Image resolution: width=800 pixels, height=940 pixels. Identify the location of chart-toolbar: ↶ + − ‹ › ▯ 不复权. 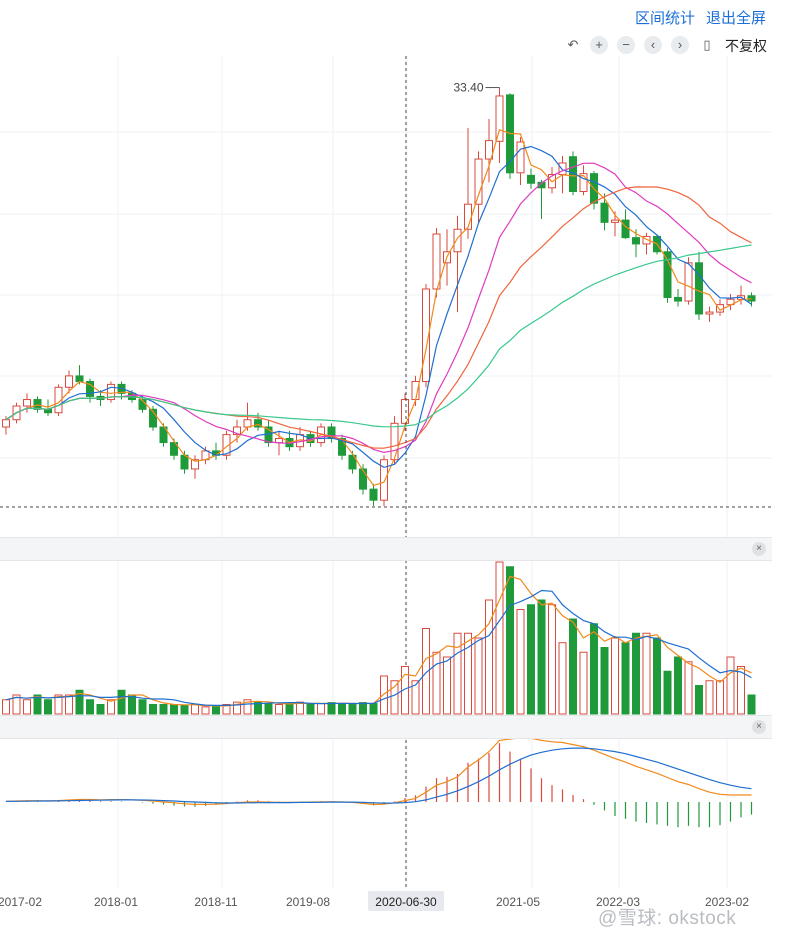
(680, 45).